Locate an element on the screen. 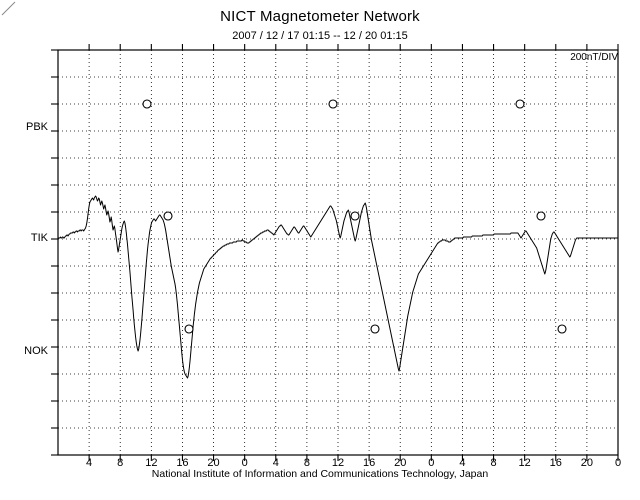 The width and height of the screenshot is (640, 500). station-label-nok: NOK is located at coordinates (36, 351).